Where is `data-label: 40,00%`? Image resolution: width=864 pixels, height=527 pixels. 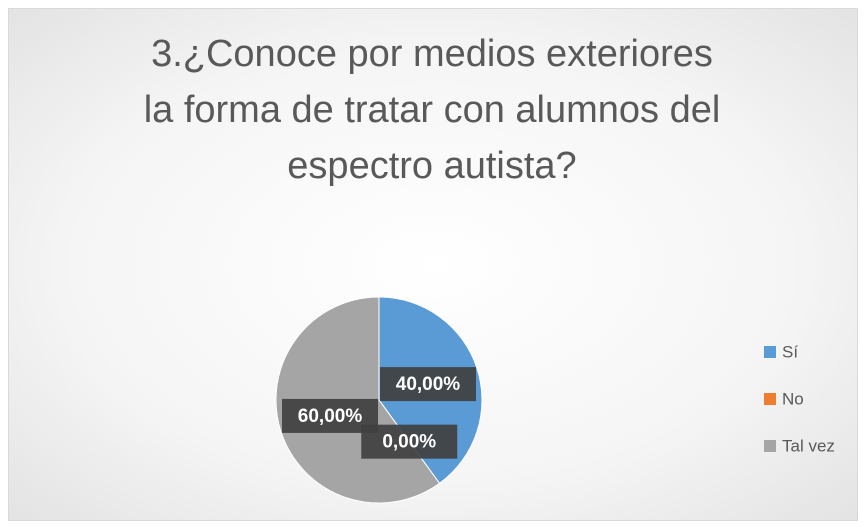 data-label: 40,00% is located at coordinates (428, 384).